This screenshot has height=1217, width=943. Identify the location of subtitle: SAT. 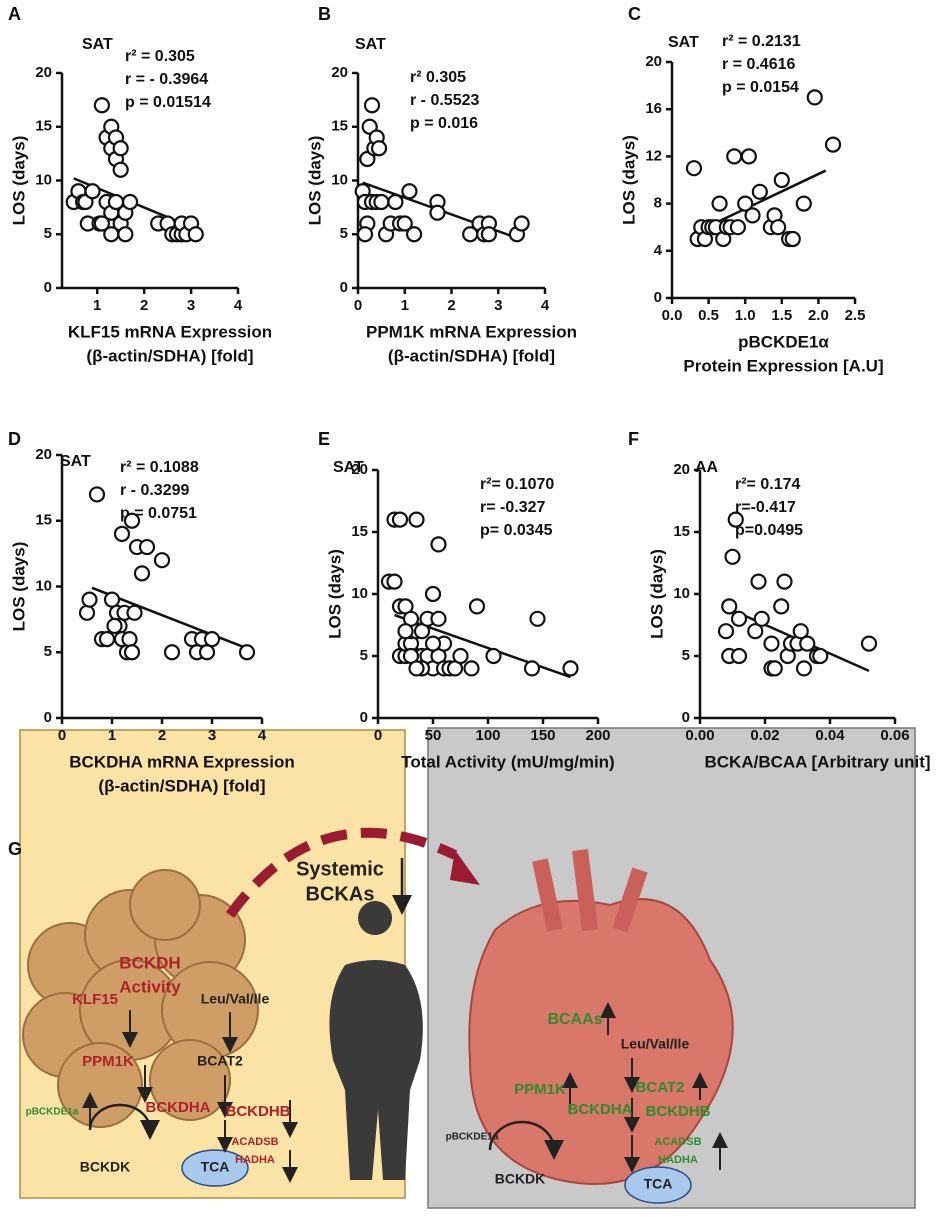
(97, 44).